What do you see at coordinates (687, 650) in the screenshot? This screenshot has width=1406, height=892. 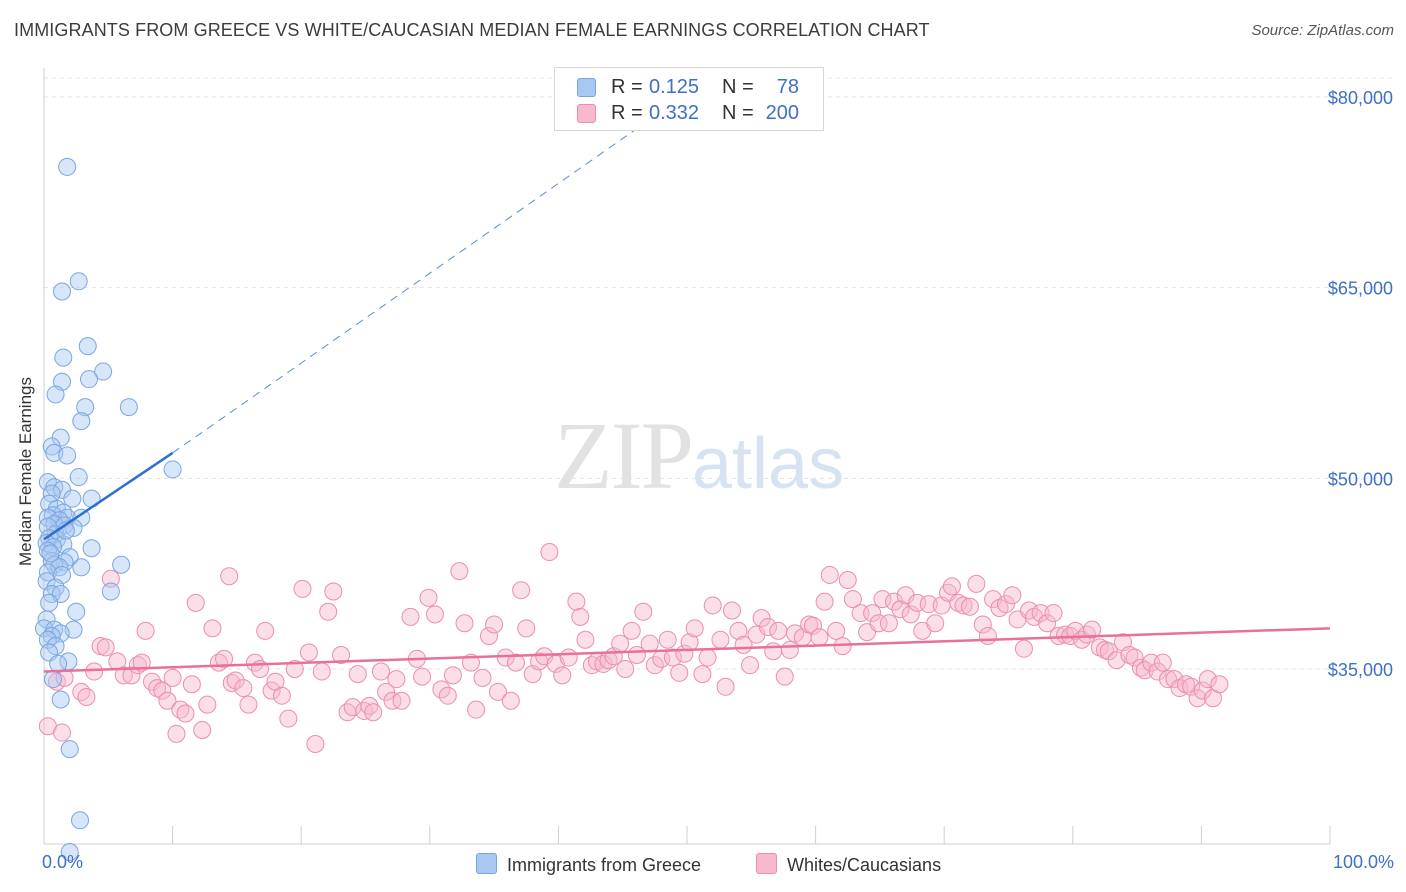 I see `whites-trend-line` at bounding box center [687, 650].